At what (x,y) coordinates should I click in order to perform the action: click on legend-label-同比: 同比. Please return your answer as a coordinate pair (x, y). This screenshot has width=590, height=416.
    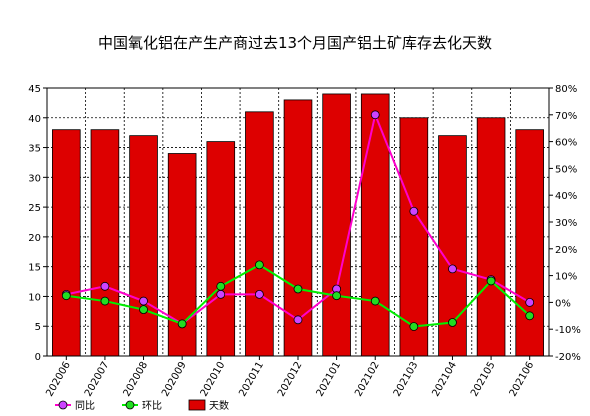
    Looking at the image, I should click on (85, 406).